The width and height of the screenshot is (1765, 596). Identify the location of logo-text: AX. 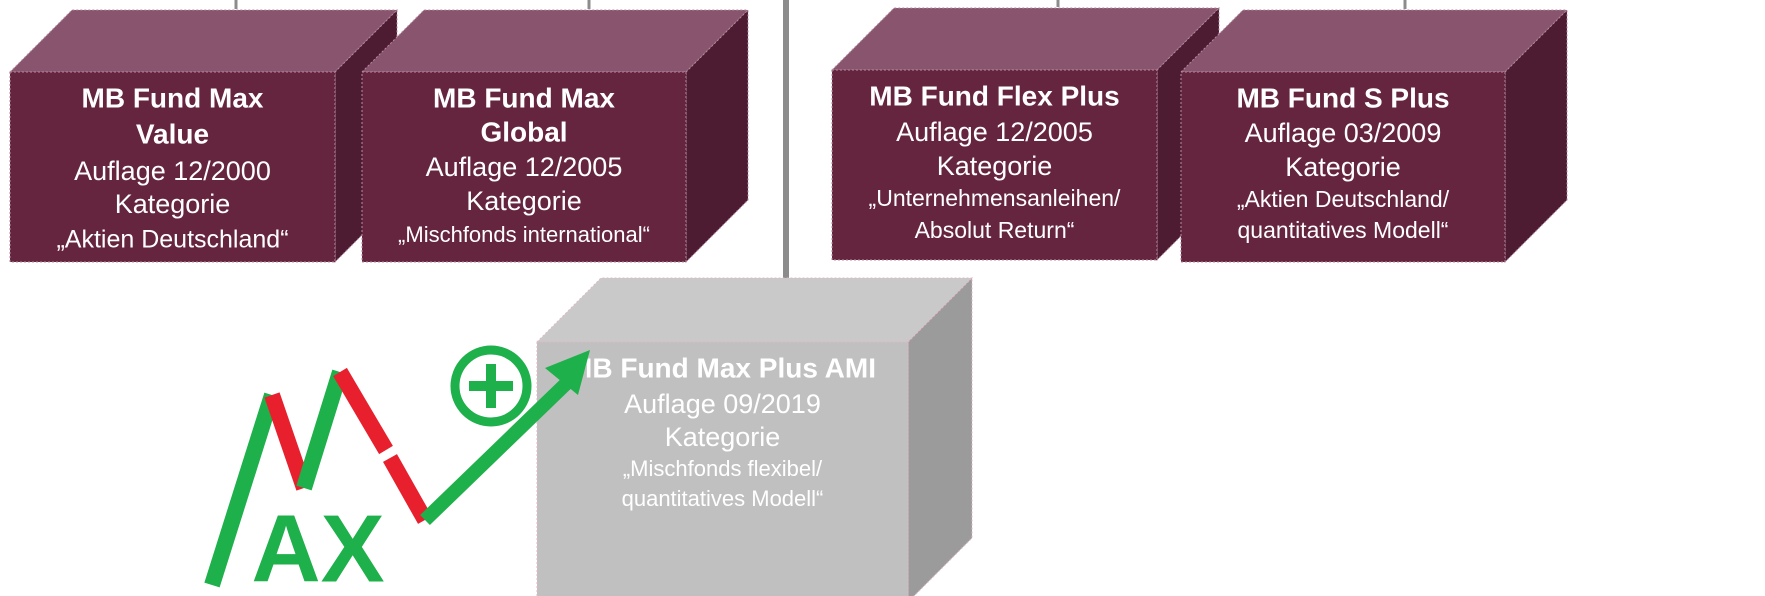
(317, 545).